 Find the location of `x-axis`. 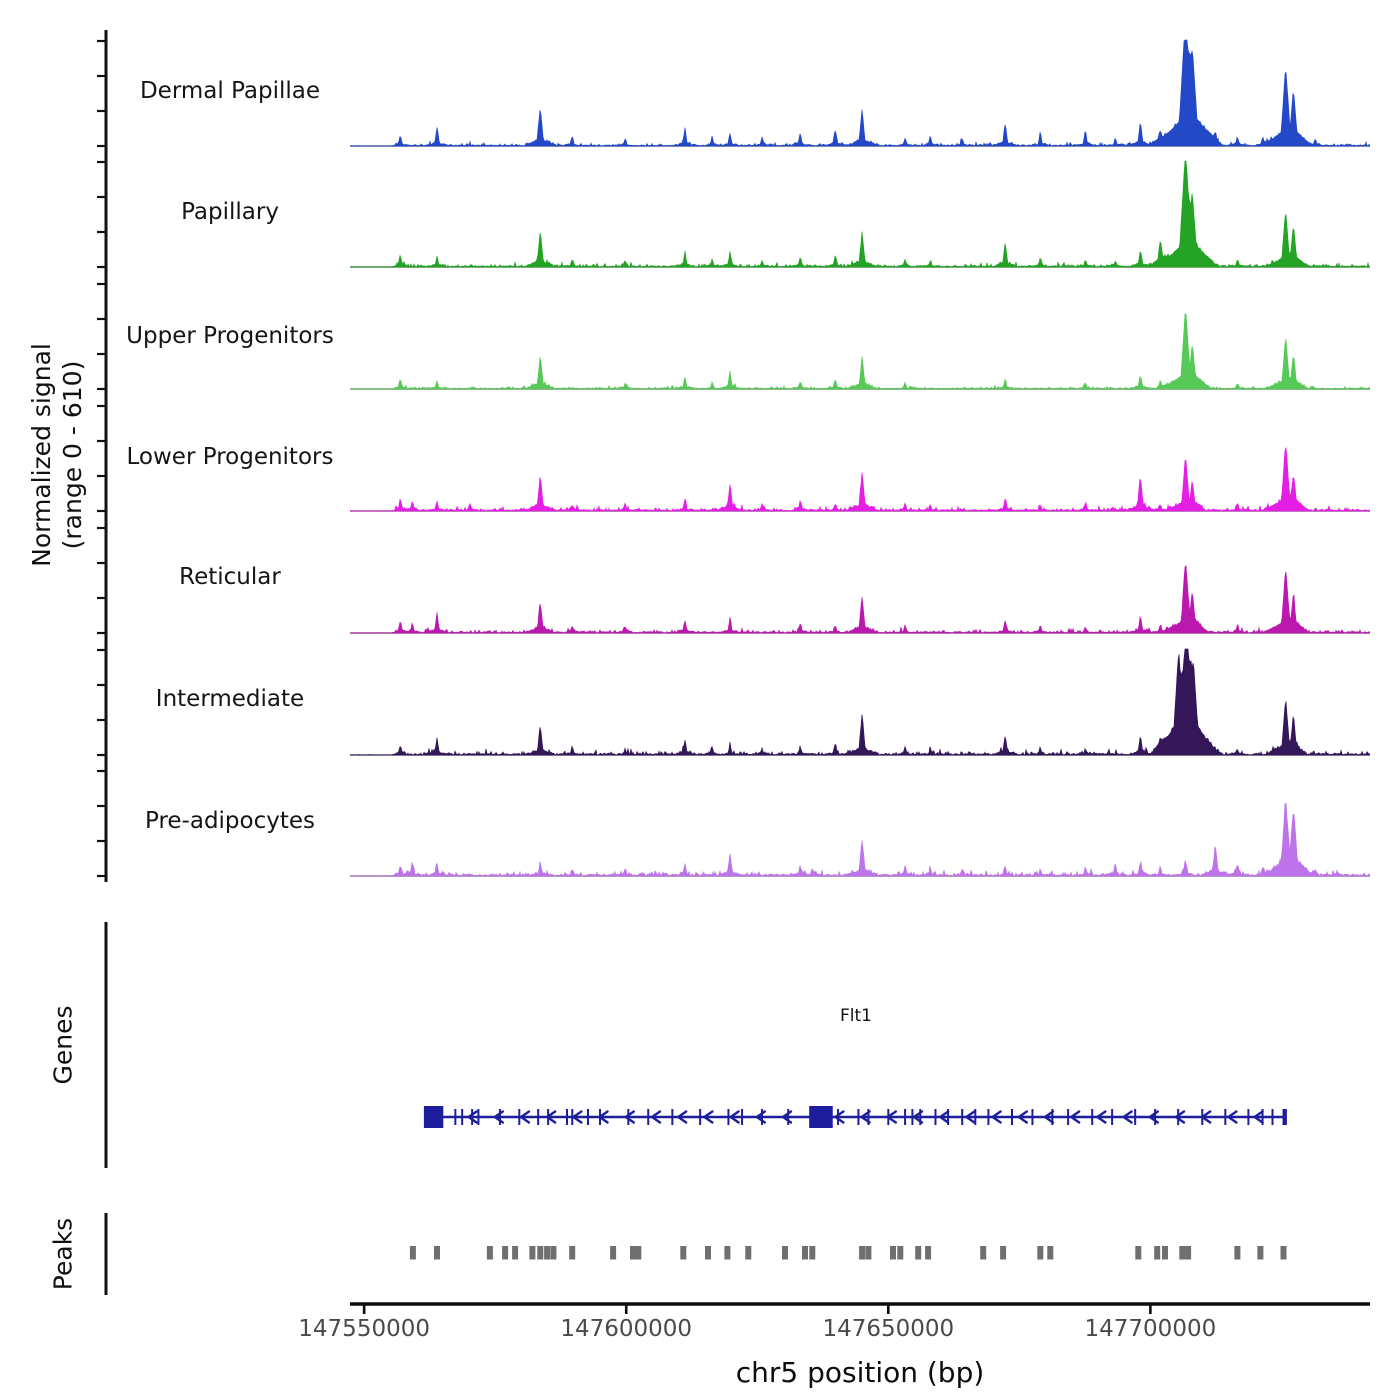

x-axis is located at coordinates (860, 1308).